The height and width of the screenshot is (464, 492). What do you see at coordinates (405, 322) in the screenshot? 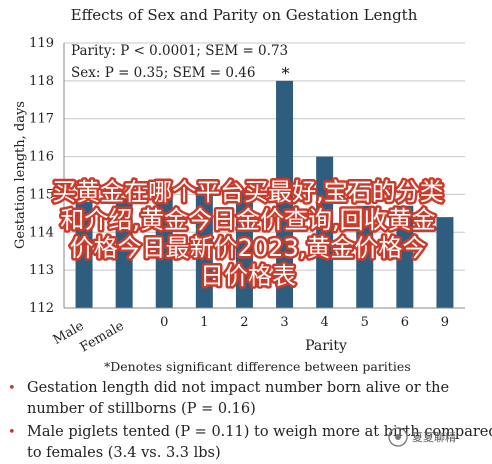
I see `x-tick-label: 6` at bounding box center [405, 322].